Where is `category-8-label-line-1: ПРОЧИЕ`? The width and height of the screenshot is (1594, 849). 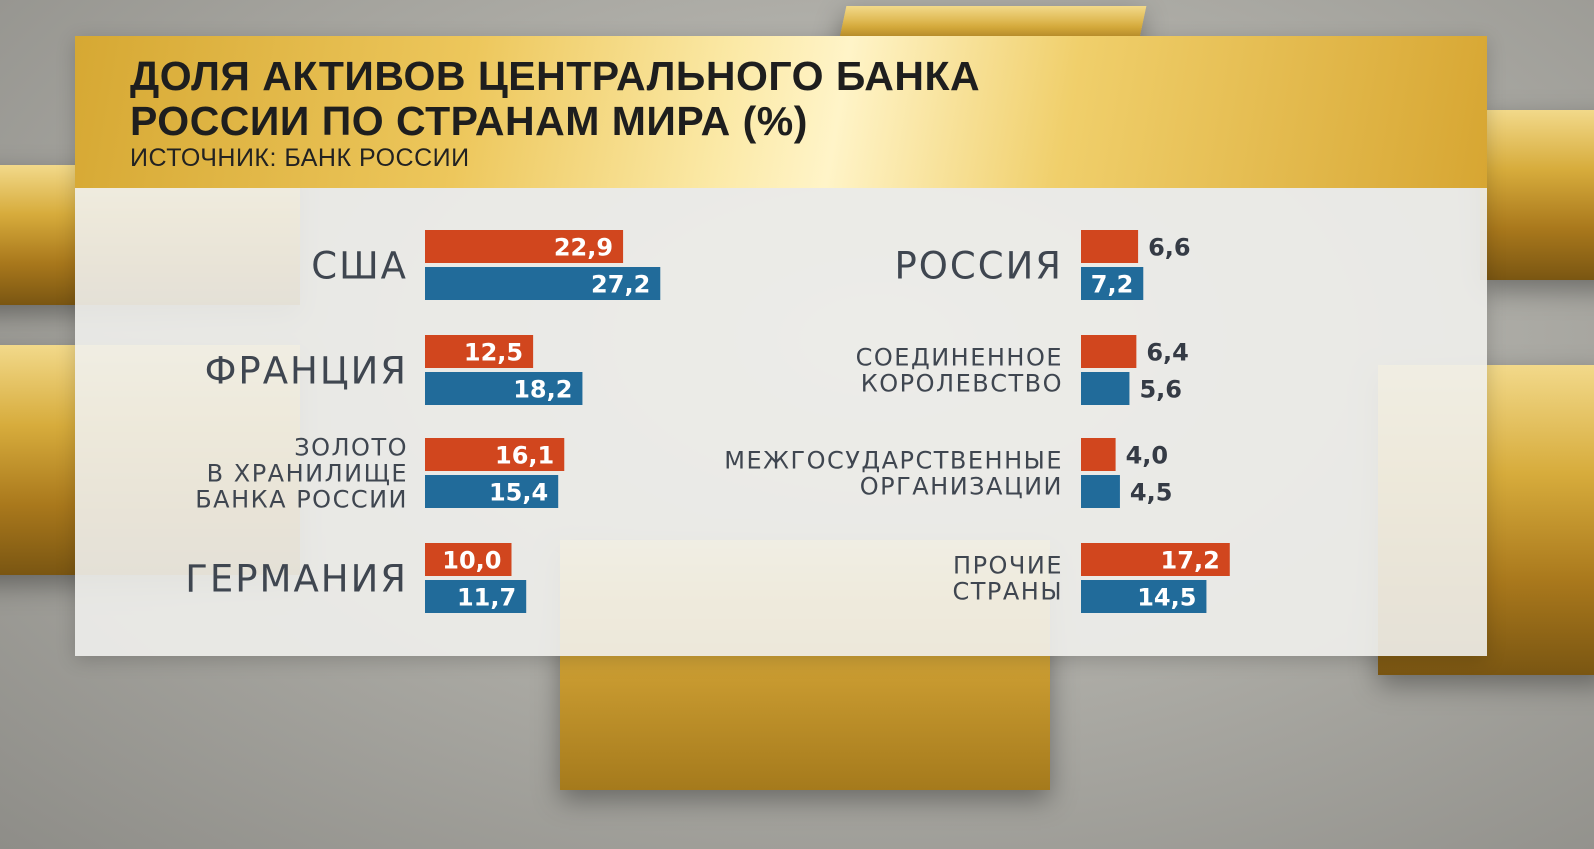
category-8-label-line-1: ПРОЧИЕ is located at coordinates (1008, 566).